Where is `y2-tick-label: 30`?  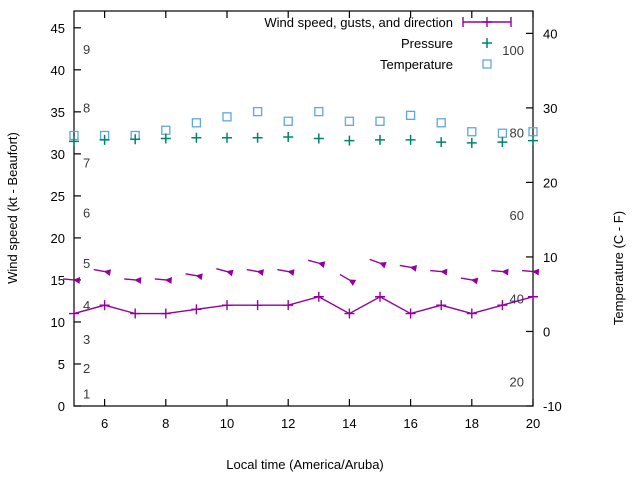
y2-tick-label: 30 is located at coordinates (550, 108).